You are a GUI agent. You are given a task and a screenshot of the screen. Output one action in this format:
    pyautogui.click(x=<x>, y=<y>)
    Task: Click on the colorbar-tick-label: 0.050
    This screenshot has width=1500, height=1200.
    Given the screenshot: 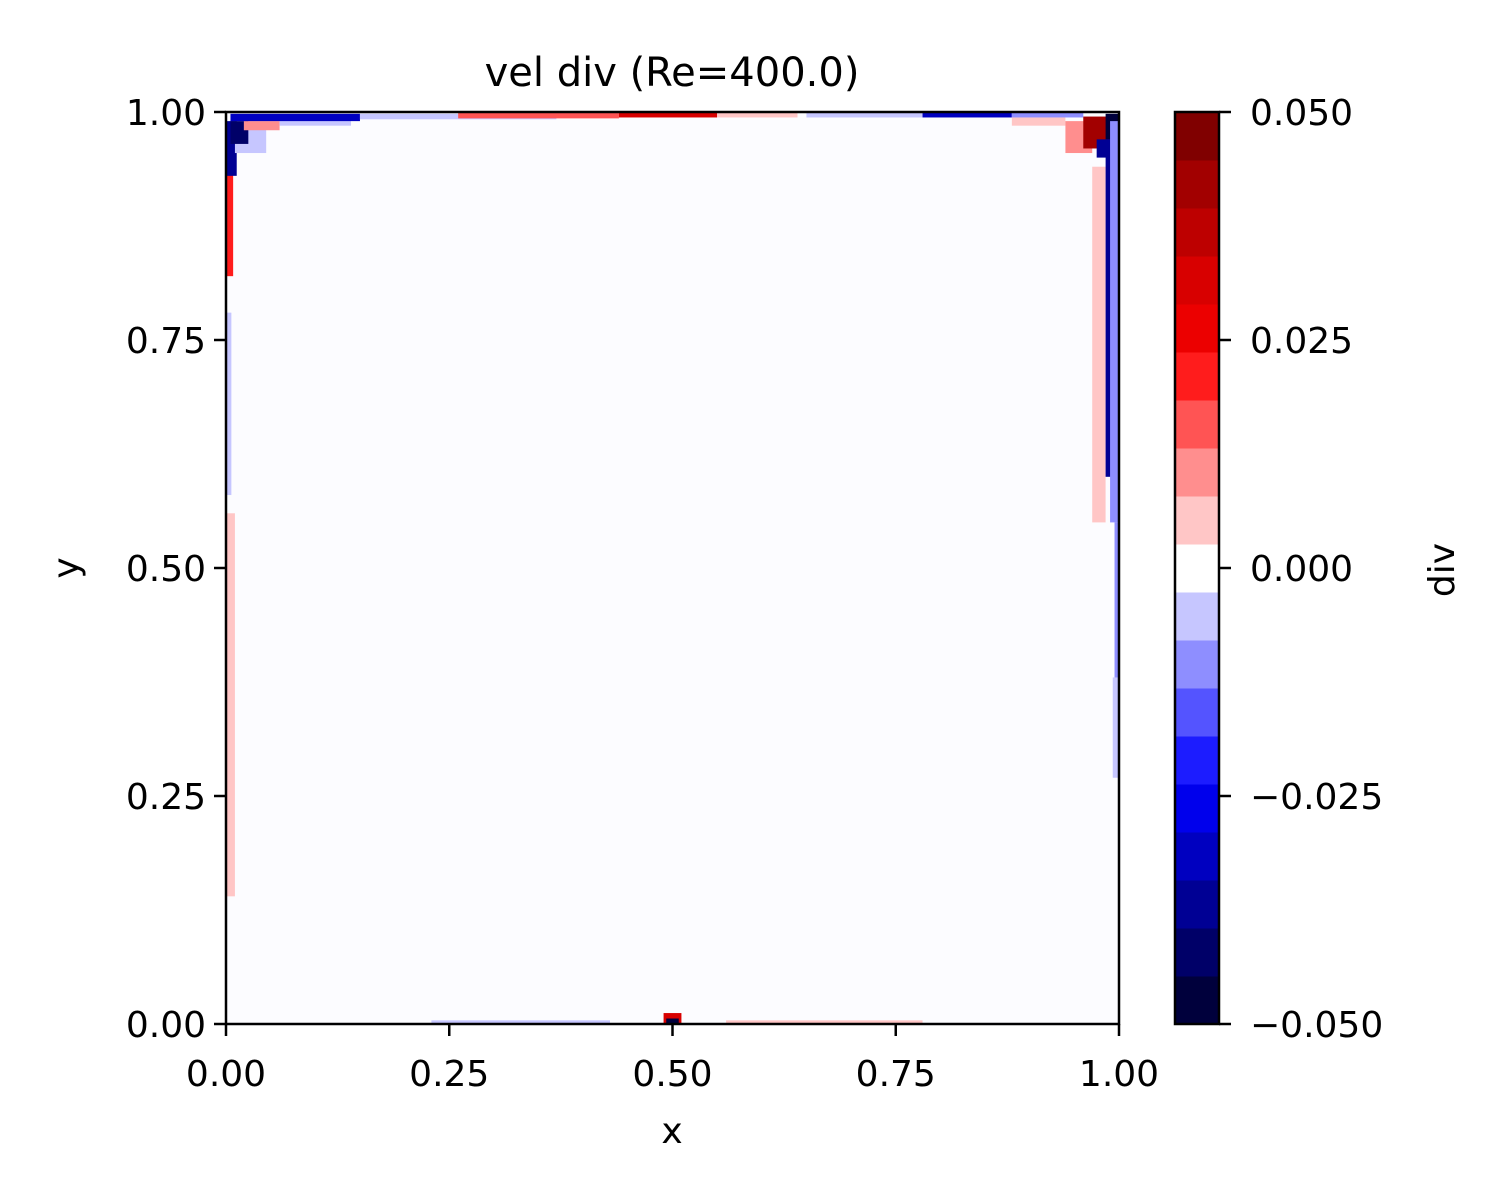 What is the action you would take?
    pyautogui.click(x=1301, y=113)
    